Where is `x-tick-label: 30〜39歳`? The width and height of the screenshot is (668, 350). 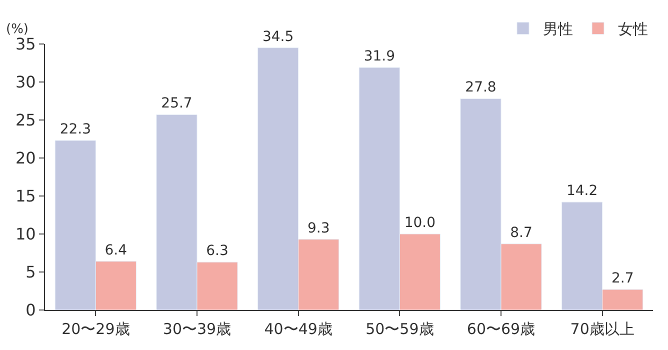
x-tick-label: 30〜39歳 is located at coordinates (197, 329).